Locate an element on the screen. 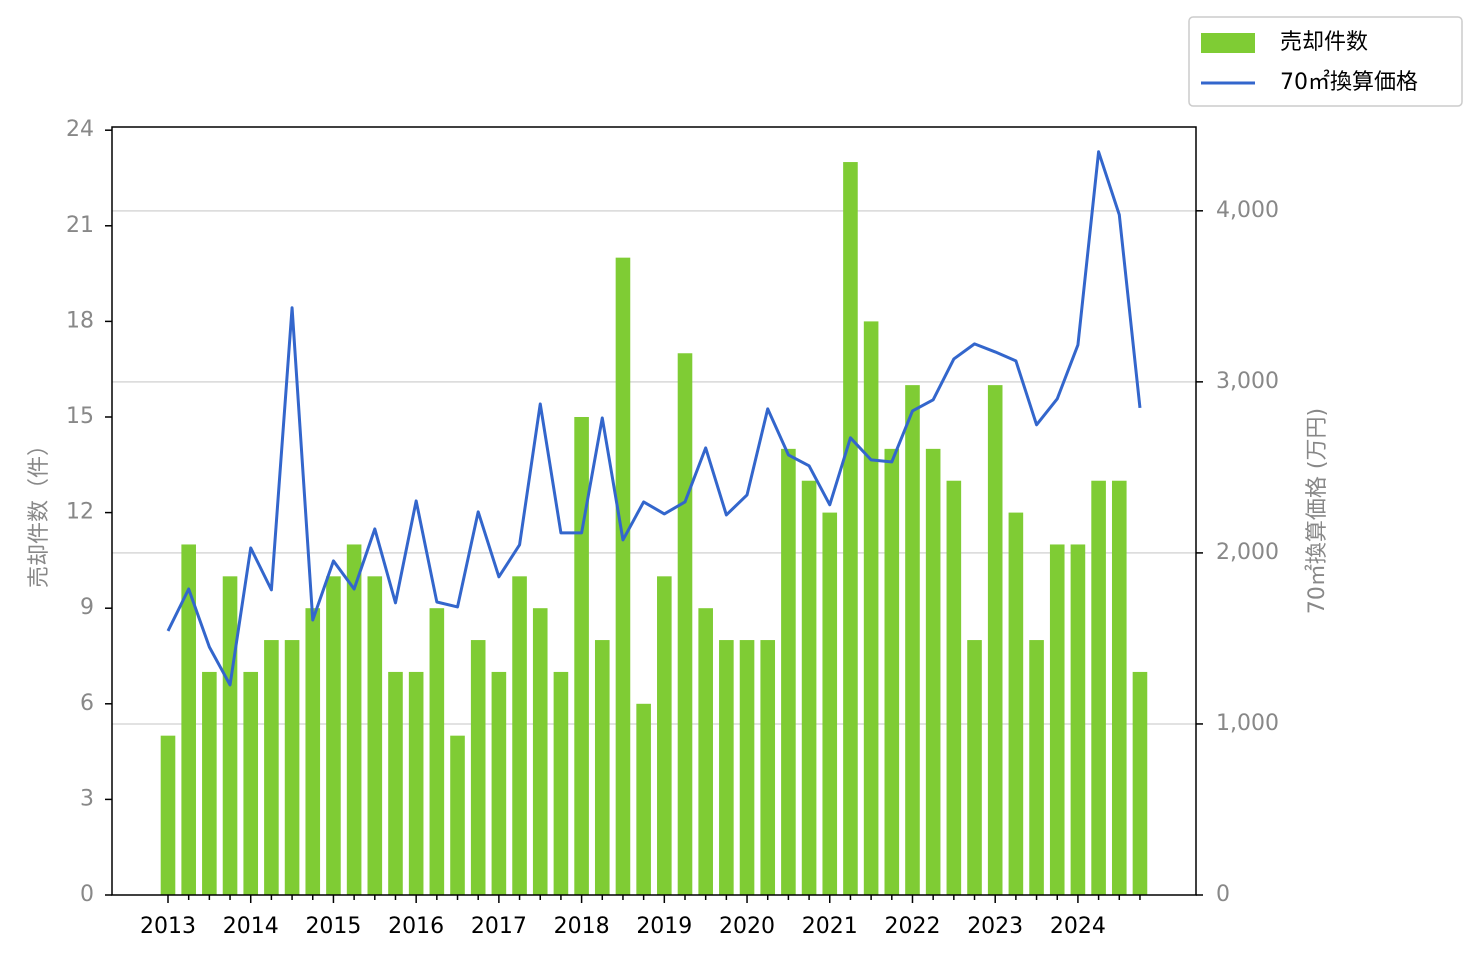 Image resolution: width=1482 pixels, height=965 pixels. x-tick-label: 2020 is located at coordinates (747, 926).